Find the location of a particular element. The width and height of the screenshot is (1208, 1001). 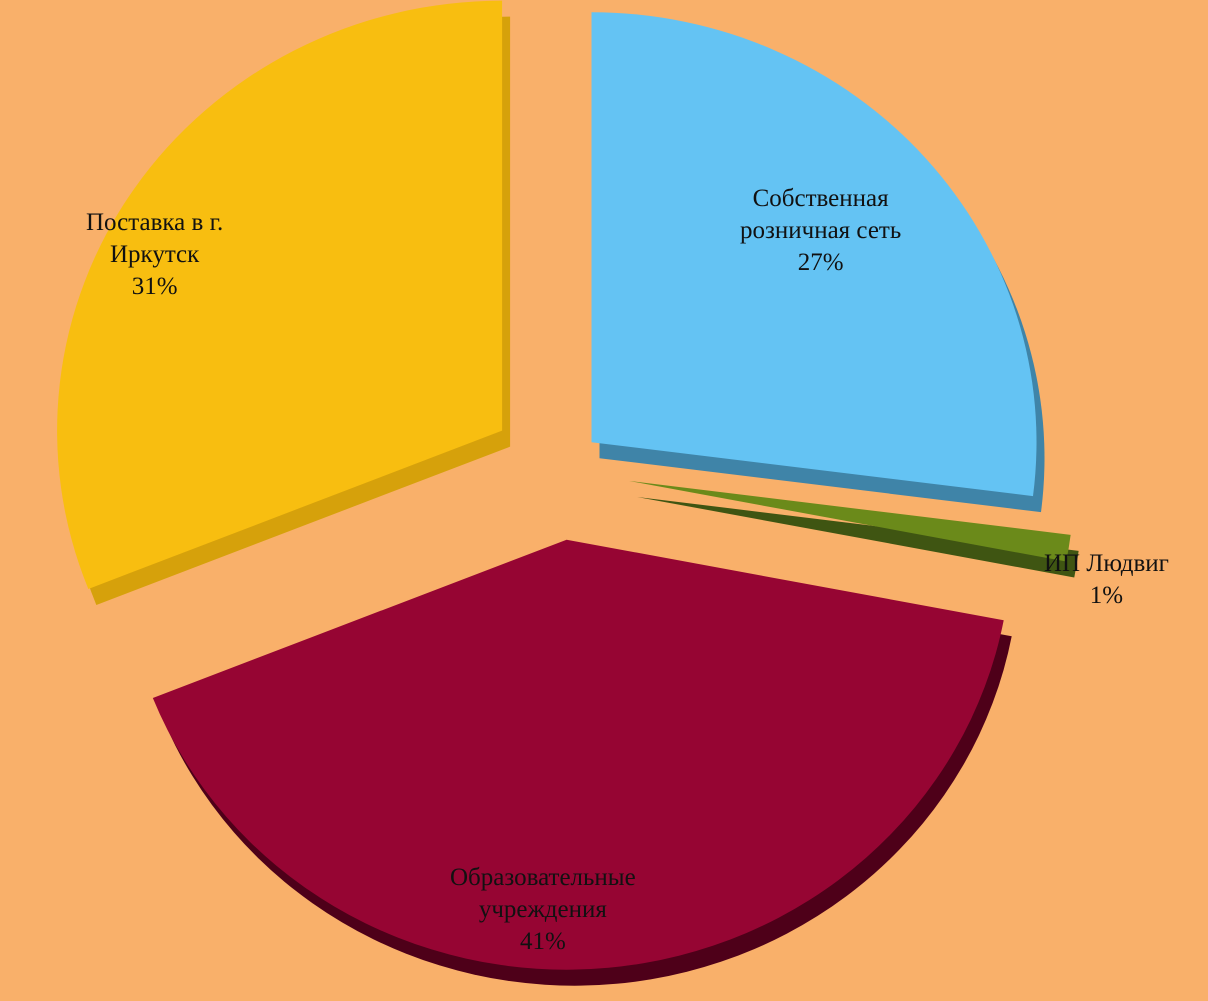

slice-label-line: Собственная is located at coordinates (820, 198).